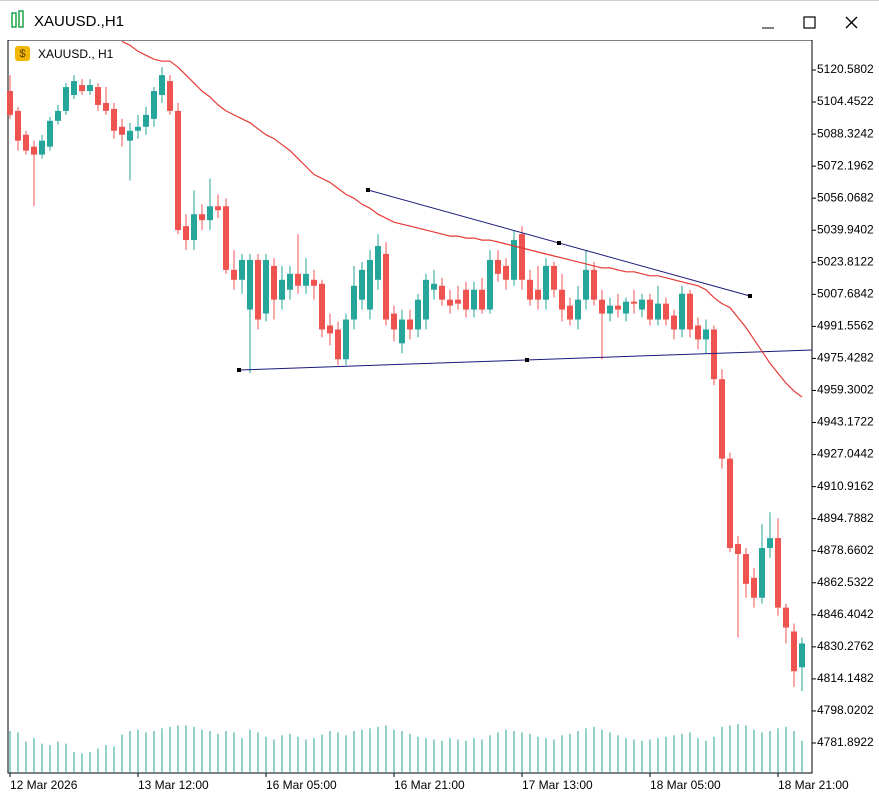  What do you see at coordinates (845, 261) in the screenshot?
I see `y-tick-label: 5023.8122` at bounding box center [845, 261].